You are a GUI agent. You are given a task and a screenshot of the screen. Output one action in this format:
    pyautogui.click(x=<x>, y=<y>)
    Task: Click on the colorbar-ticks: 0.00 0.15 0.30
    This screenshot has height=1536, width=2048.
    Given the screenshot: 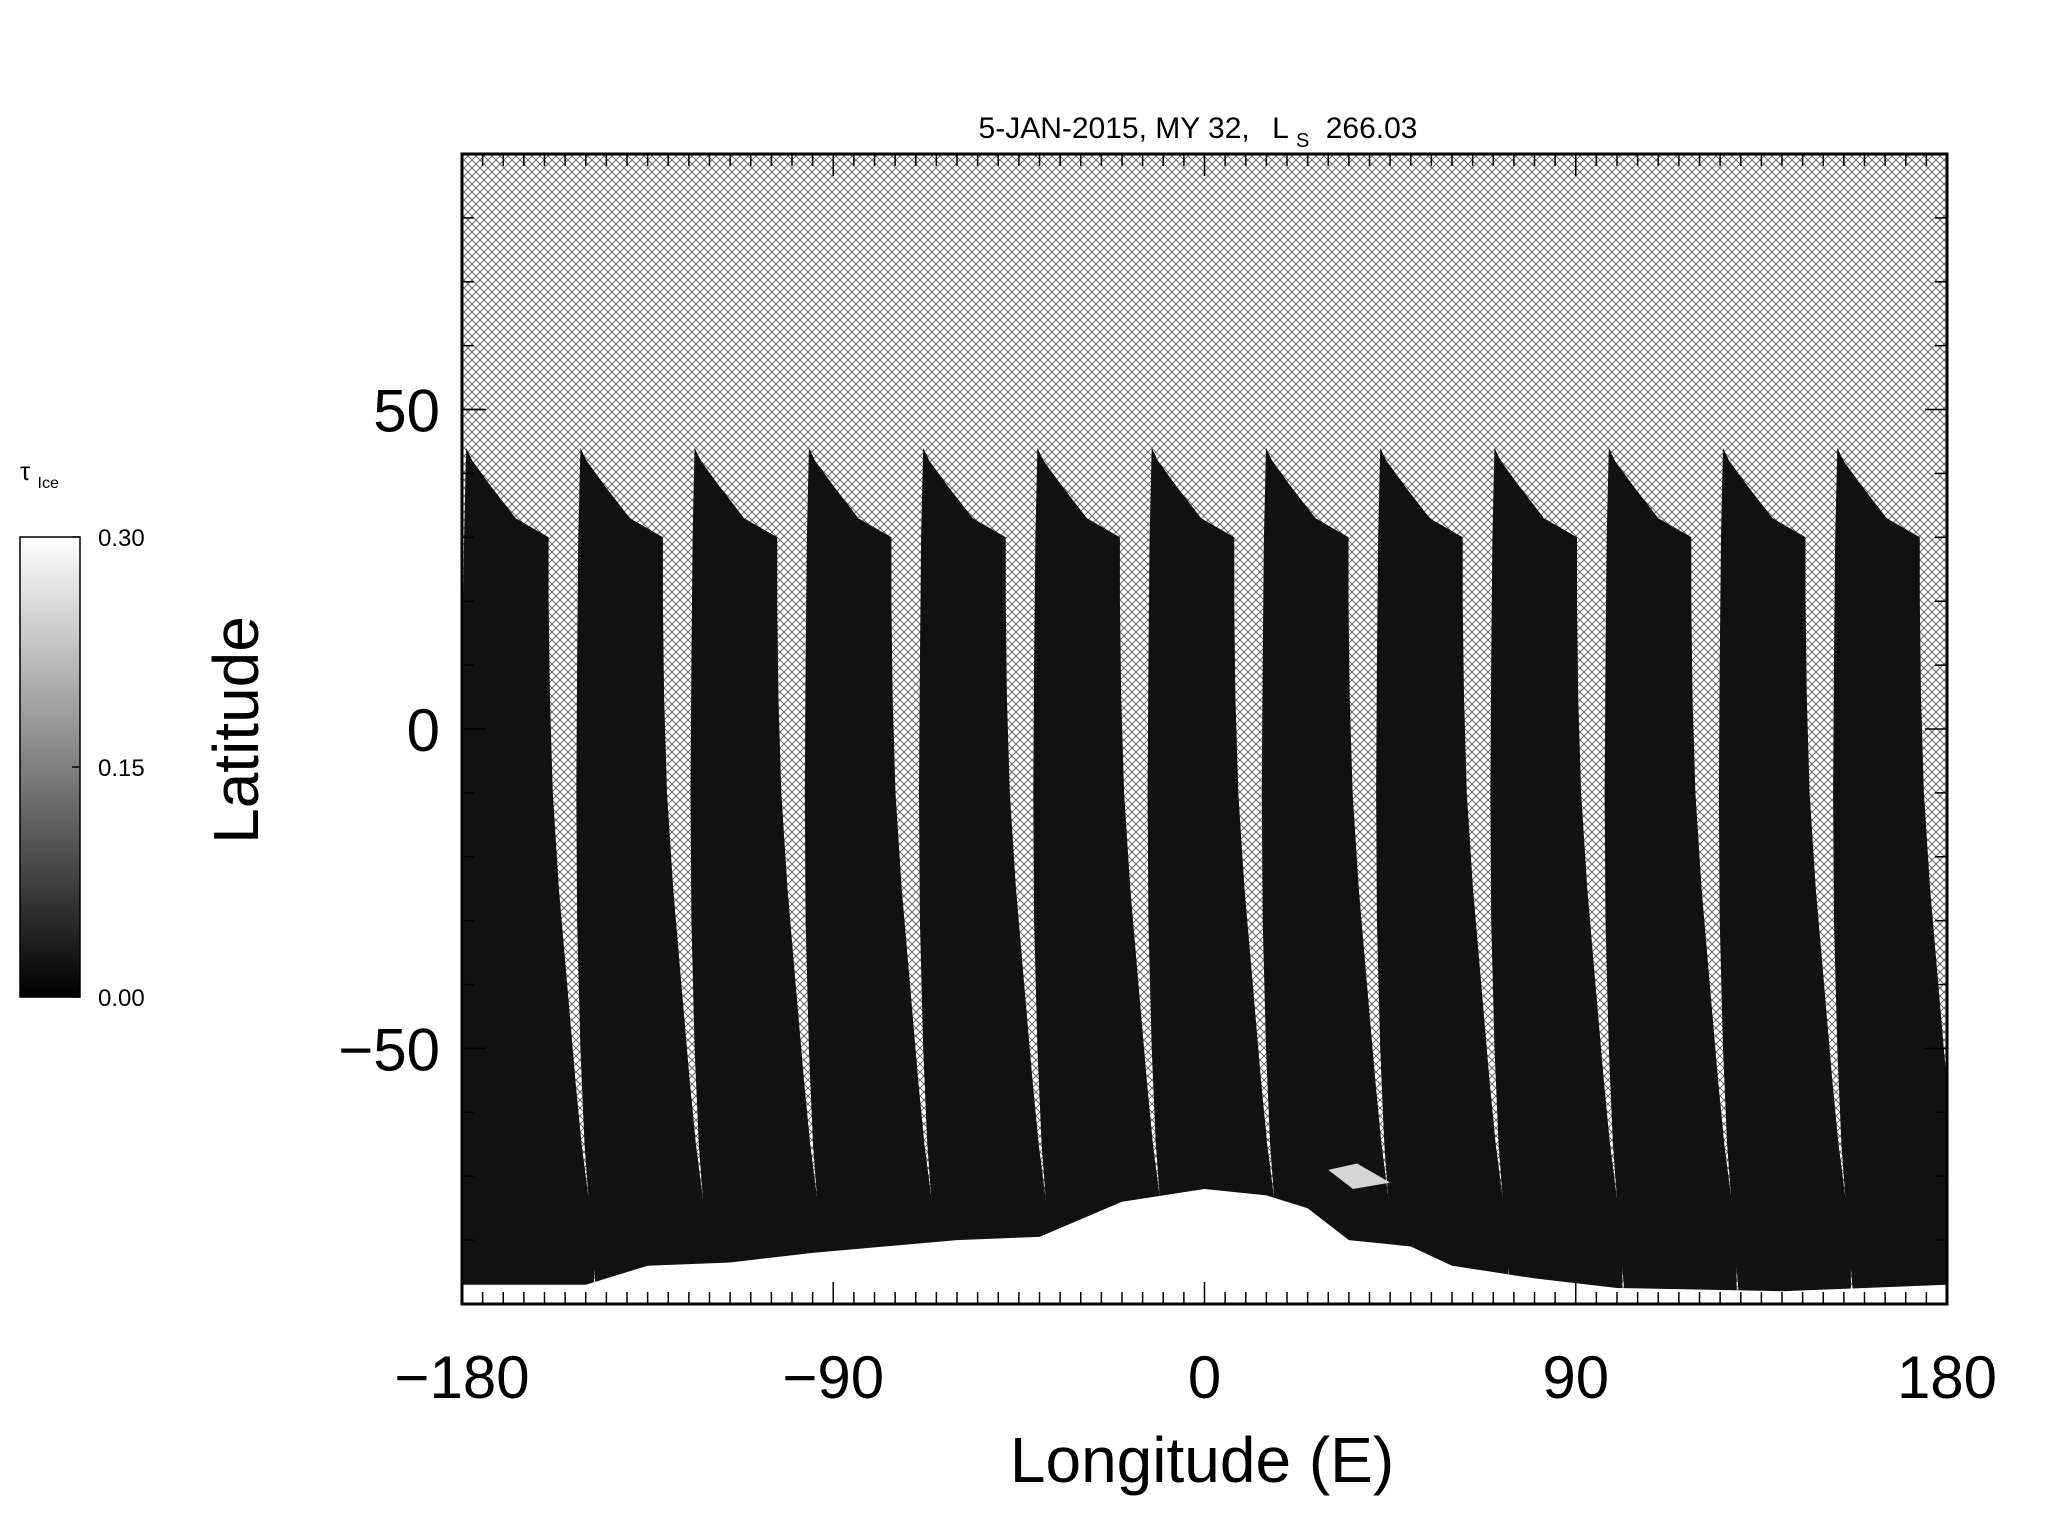 What is the action you would take?
    pyautogui.click(x=108, y=768)
    